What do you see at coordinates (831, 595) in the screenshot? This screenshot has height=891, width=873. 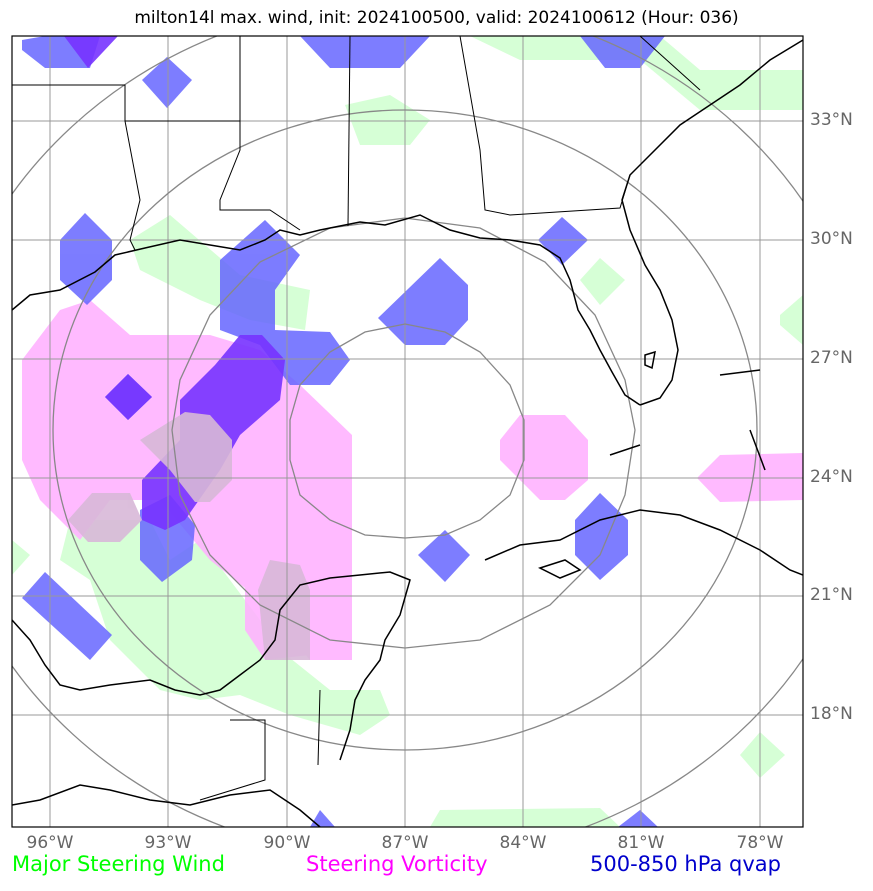 I see `lat-label-21: 21°N` at bounding box center [831, 595].